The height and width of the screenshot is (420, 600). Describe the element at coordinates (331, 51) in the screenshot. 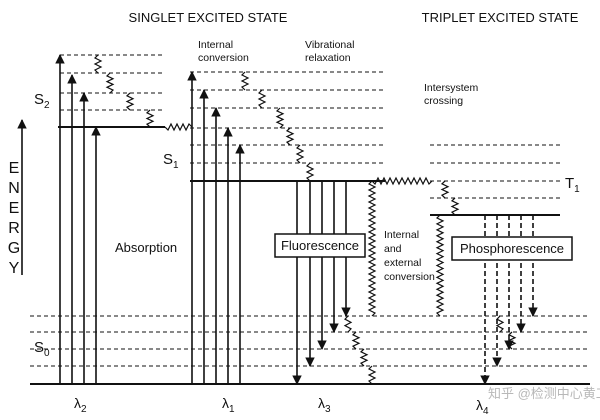

I see `annotation: Vibrational relaxation` at that location.